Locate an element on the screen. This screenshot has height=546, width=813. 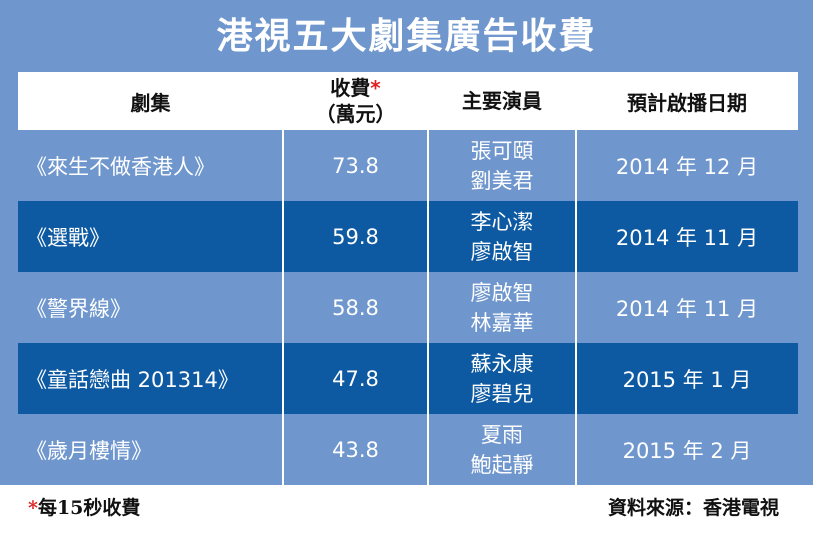
header-fee-asterisk: * is located at coordinates (375, 88).